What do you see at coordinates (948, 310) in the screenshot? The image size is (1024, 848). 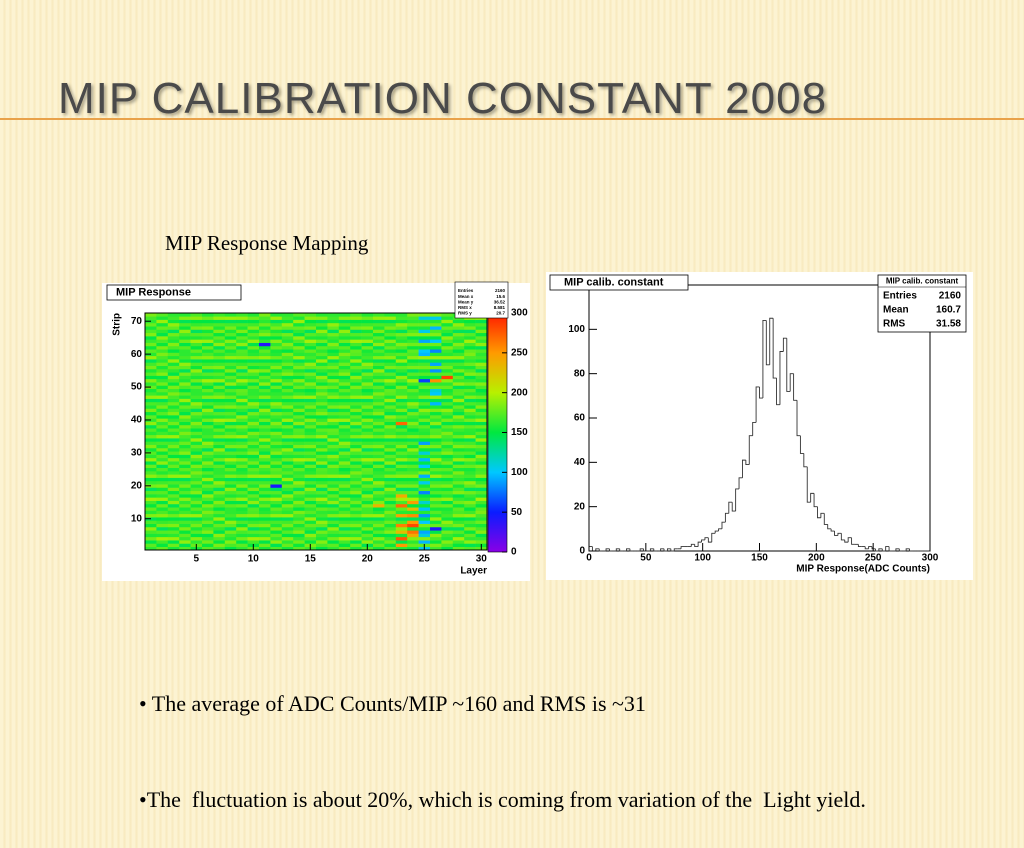 I see `stats-value: 160.7` at bounding box center [948, 310].